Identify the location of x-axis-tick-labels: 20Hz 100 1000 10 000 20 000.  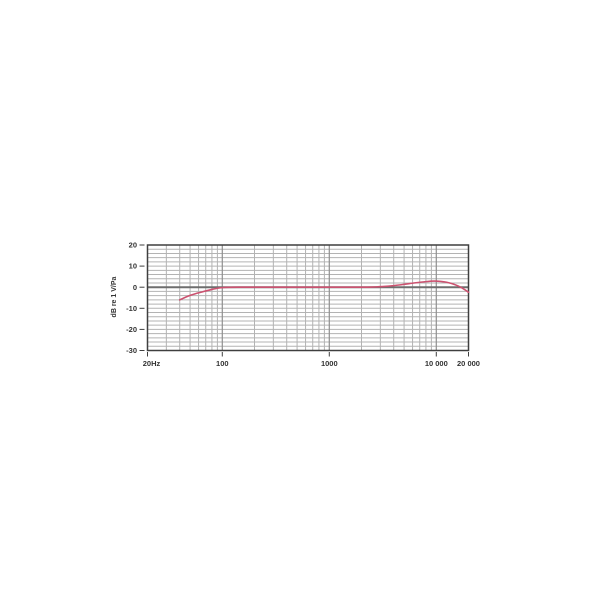
(311, 363).